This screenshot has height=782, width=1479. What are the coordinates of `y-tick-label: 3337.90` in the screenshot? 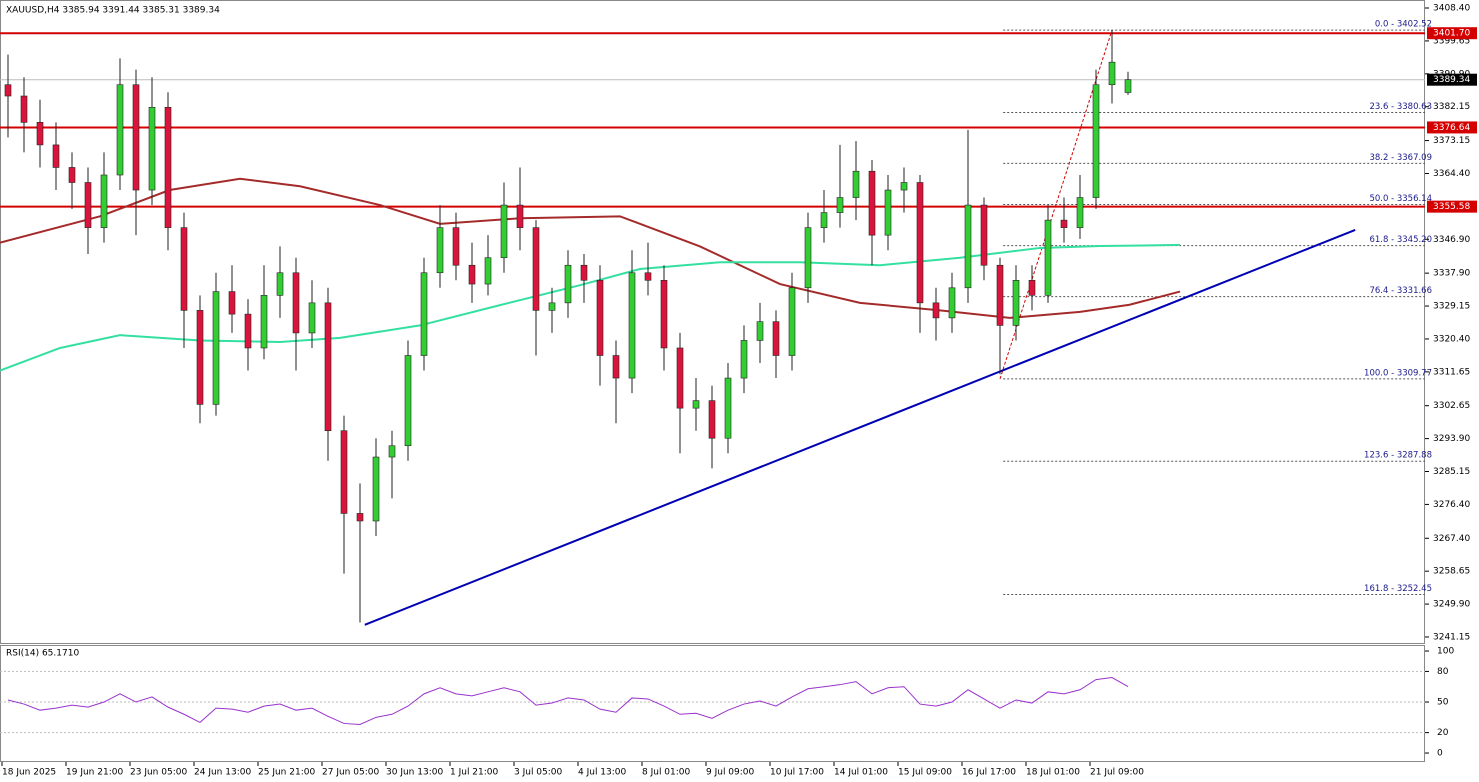 It's located at (1451, 274).